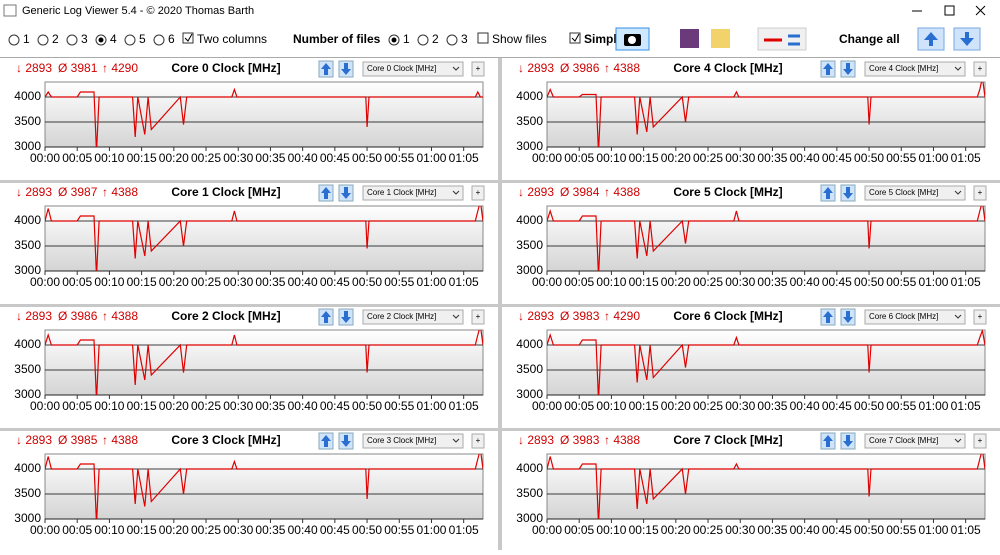 This screenshot has height=555, width=1000. What do you see at coordinates (794, 40) in the screenshot?
I see `swap-icon` at bounding box center [794, 40].